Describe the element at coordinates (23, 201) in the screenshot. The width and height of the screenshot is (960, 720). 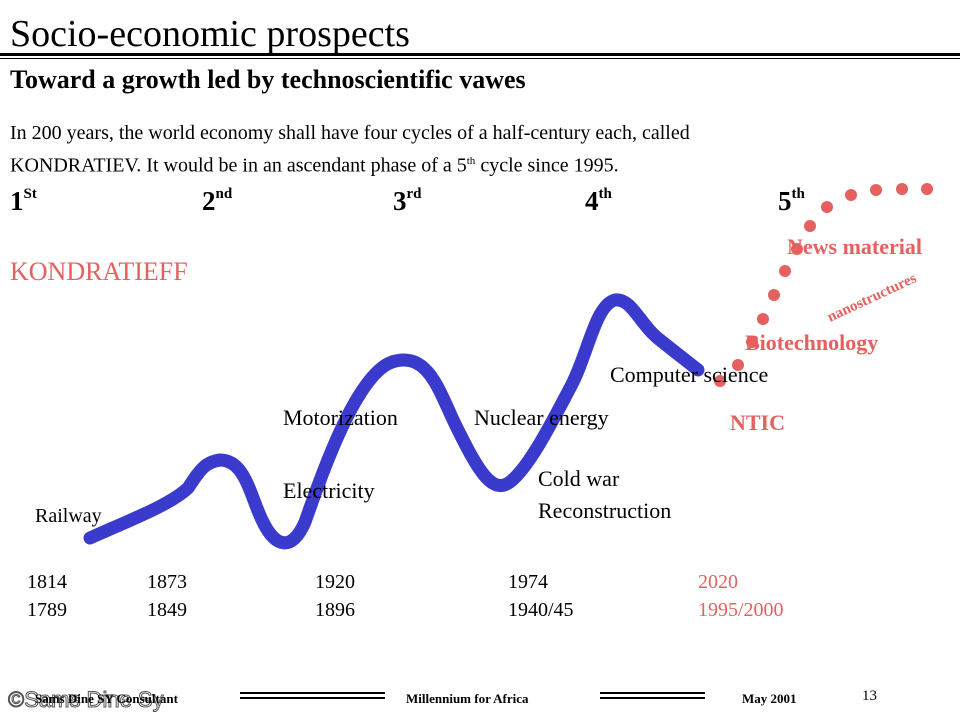
I see `cycle-1-label: 1St` at that location.